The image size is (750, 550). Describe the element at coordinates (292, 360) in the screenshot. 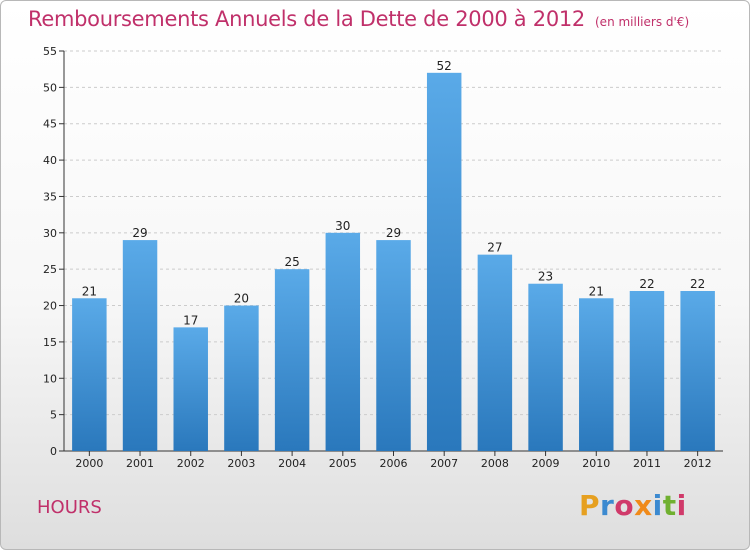

I see `bar-2004` at that location.